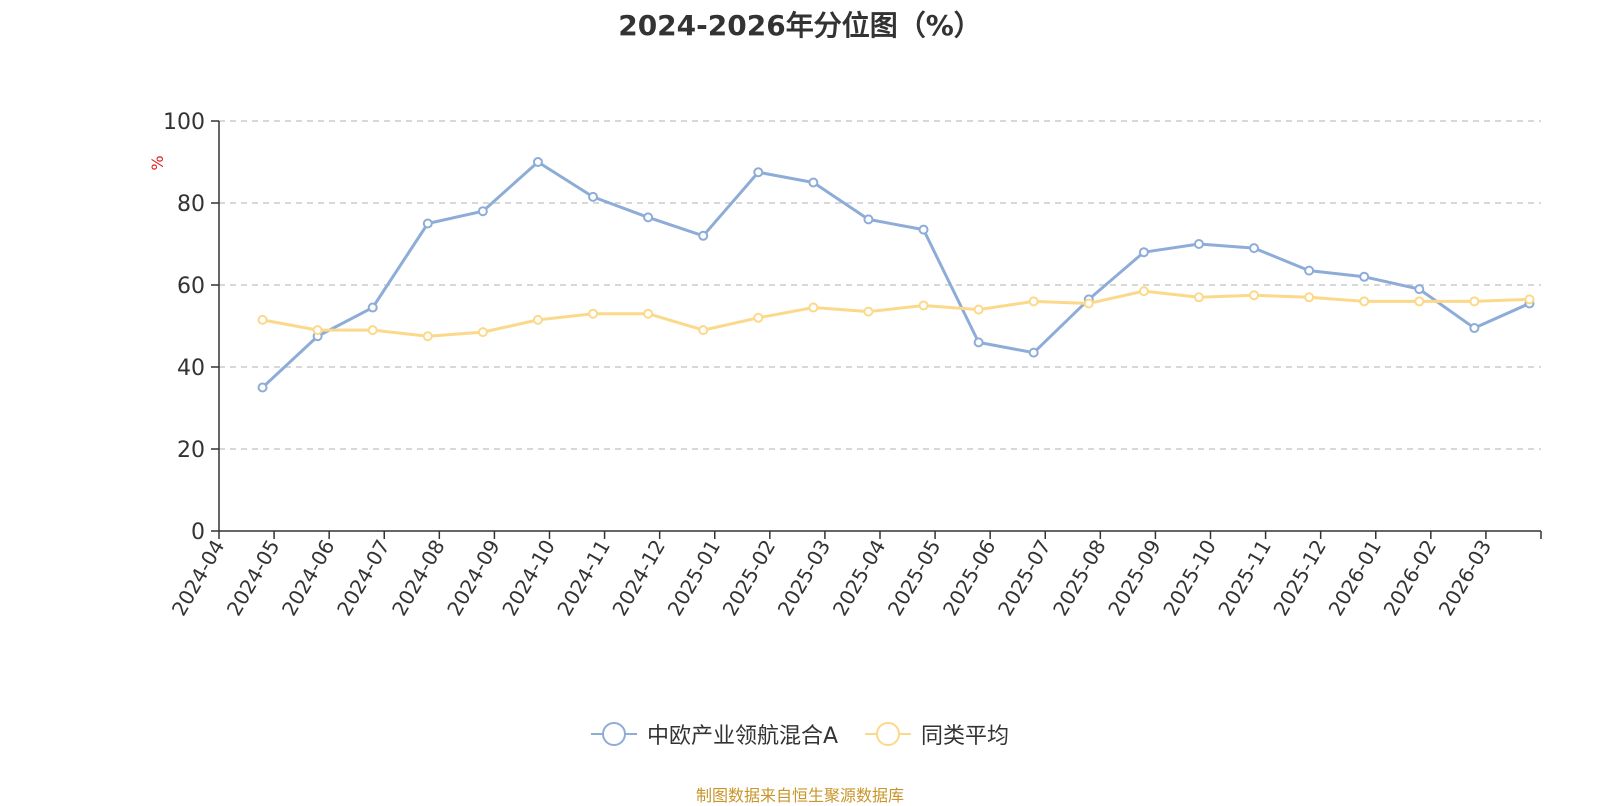 This screenshot has height=806, width=1600. Describe the element at coordinates (191, 450) in the screenshot. I see `y-tick-label: 20` at that location.